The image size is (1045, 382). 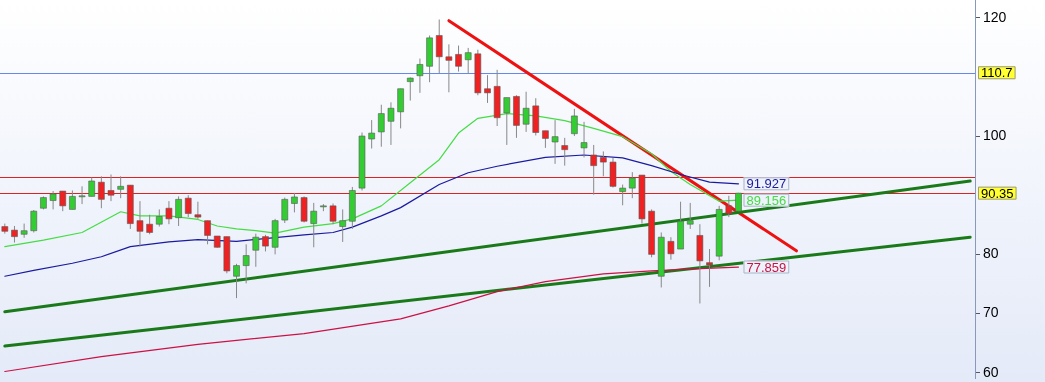 I want to click on y-tick-label: 70, so click(x=991, y=312).